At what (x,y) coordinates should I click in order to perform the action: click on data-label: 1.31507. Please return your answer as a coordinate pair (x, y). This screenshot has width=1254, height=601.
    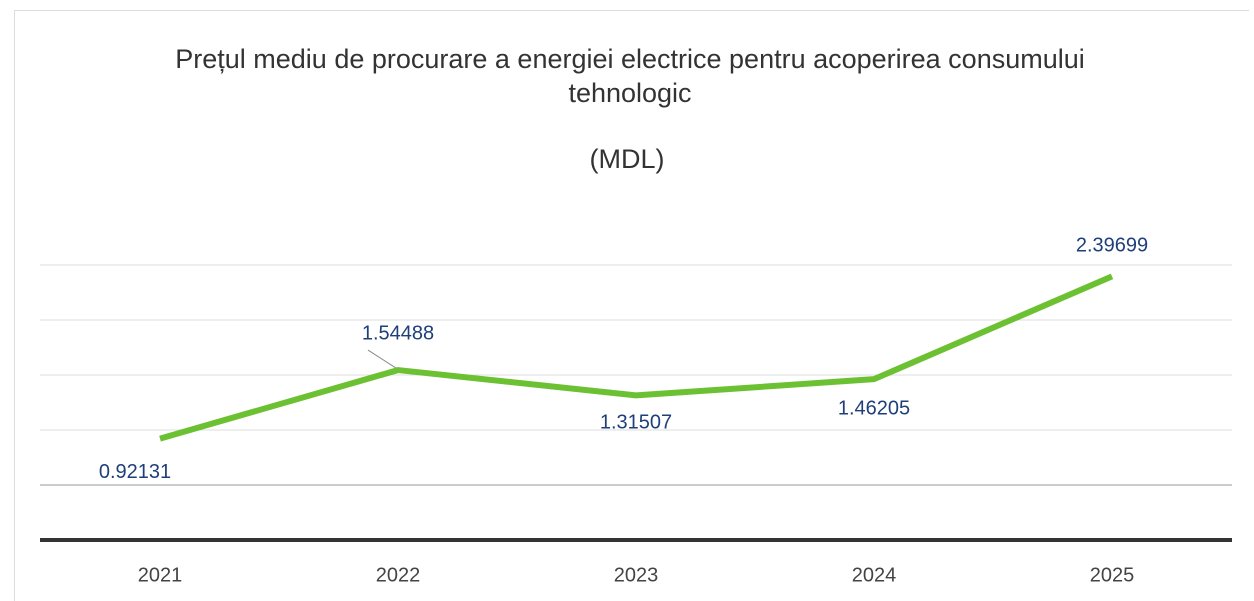
    Looking at the image, I should click on (636, 423).